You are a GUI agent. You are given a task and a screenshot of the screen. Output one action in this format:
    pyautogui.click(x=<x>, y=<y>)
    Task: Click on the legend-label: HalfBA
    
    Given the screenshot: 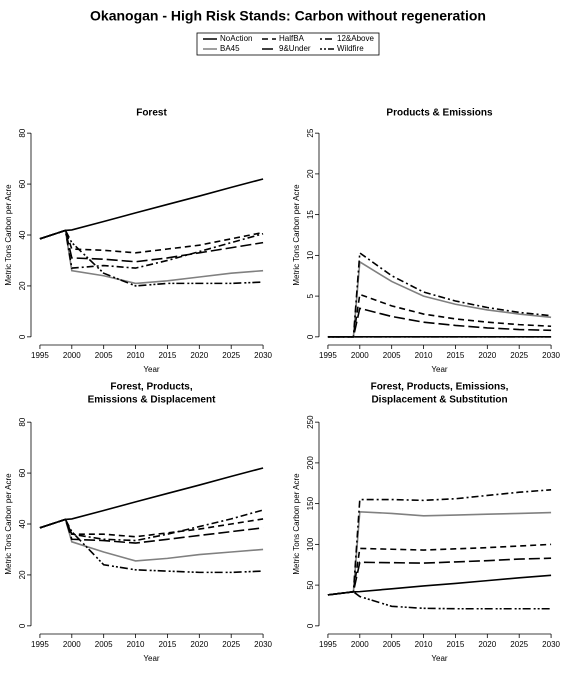 What is the action you would take?
    pyautogui.click(x=292, y=38)
    